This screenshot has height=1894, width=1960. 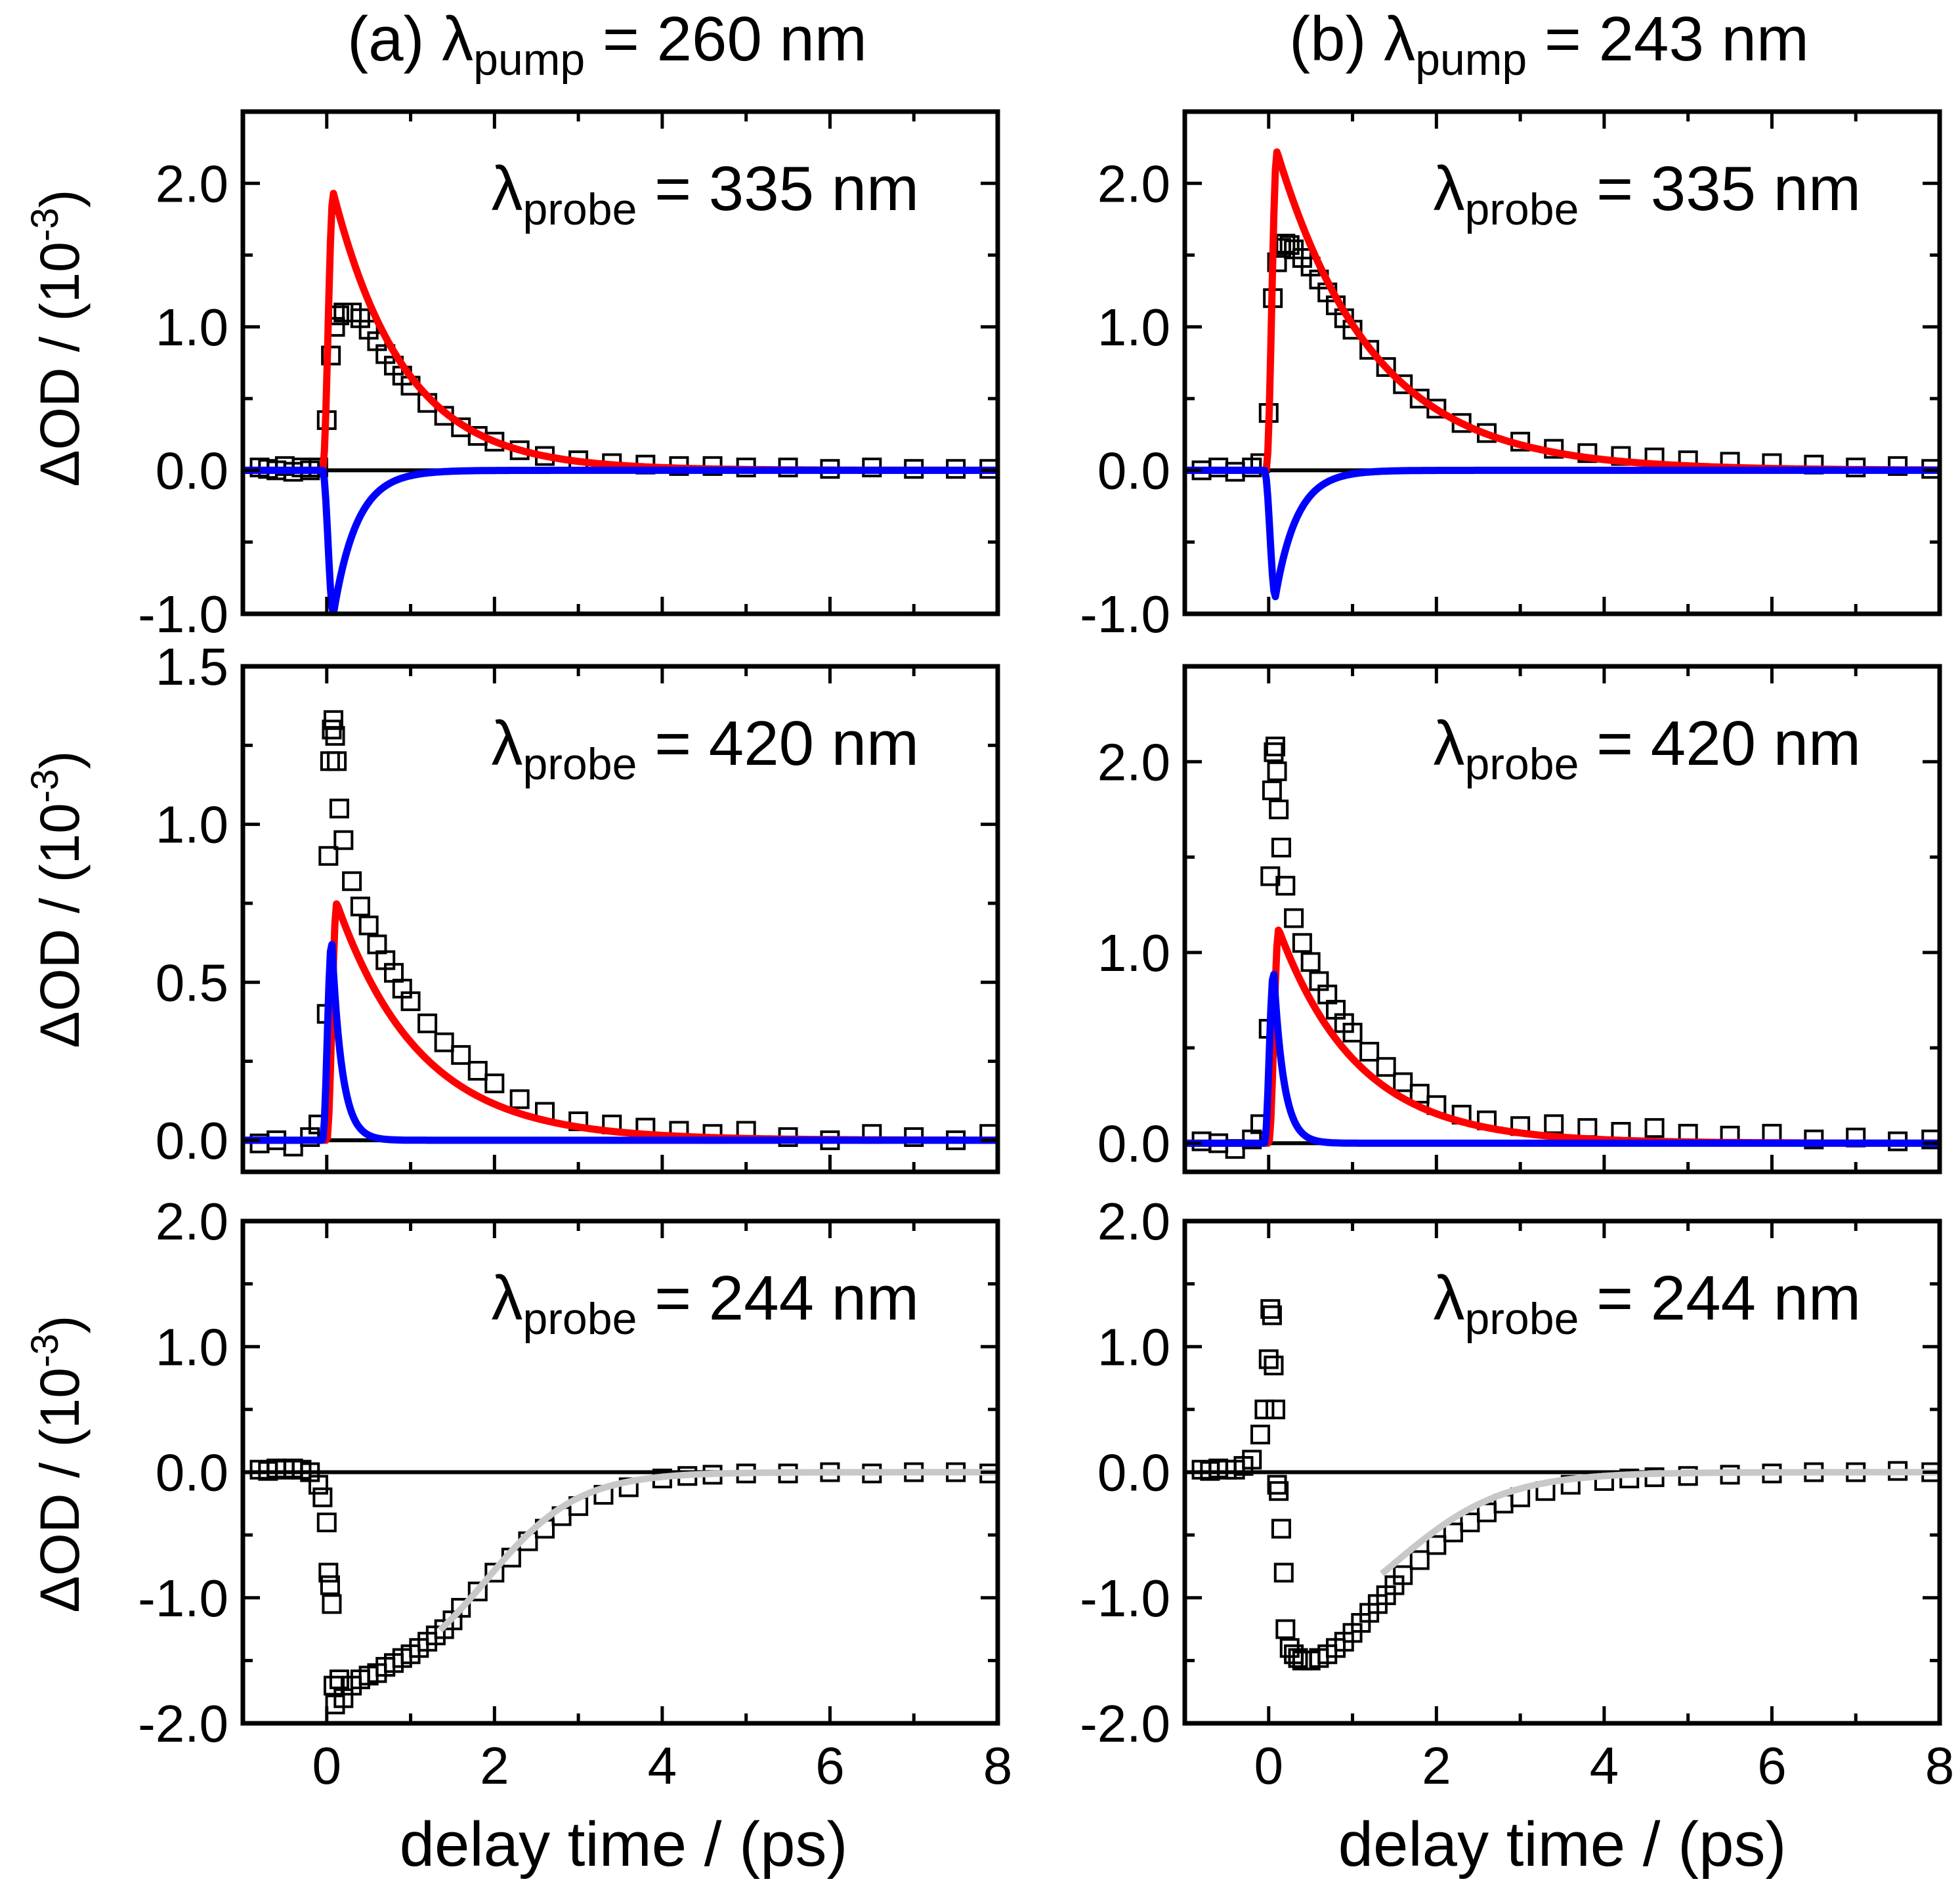 I want to click on panel-b-420: 0.0 1.0 2.0 λprobe = 420 nm, so click(x=1519, y=919).